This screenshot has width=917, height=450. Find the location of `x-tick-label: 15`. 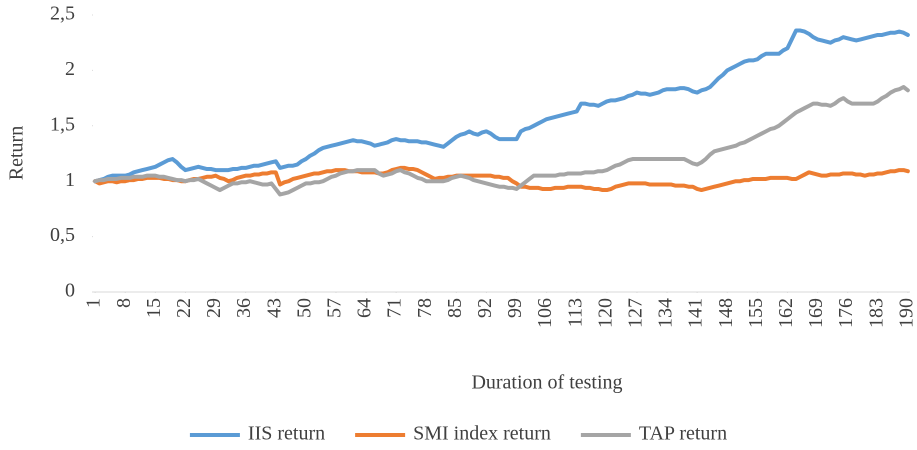

x-tick-label: 15 is located at coordinates (154, 308).